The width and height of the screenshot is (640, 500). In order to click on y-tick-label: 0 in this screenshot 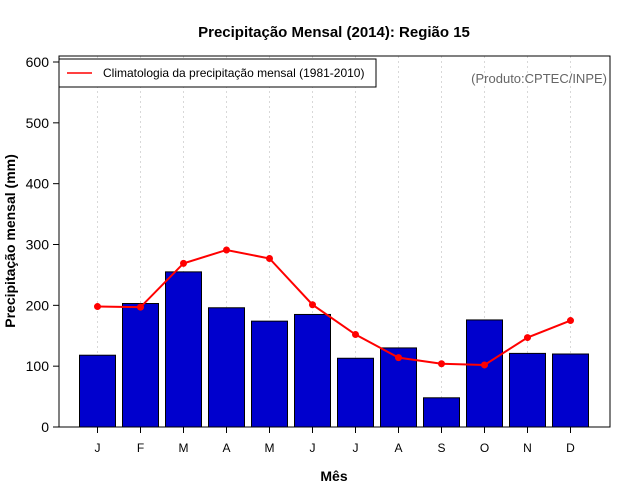, I will do `click(45, 427)`.